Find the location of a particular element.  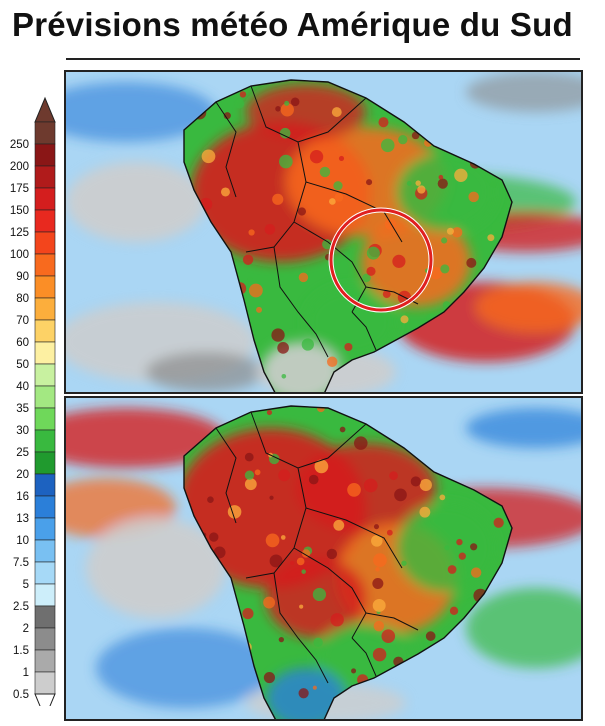

legend-label: 1 is located at coordinates (26, 673).